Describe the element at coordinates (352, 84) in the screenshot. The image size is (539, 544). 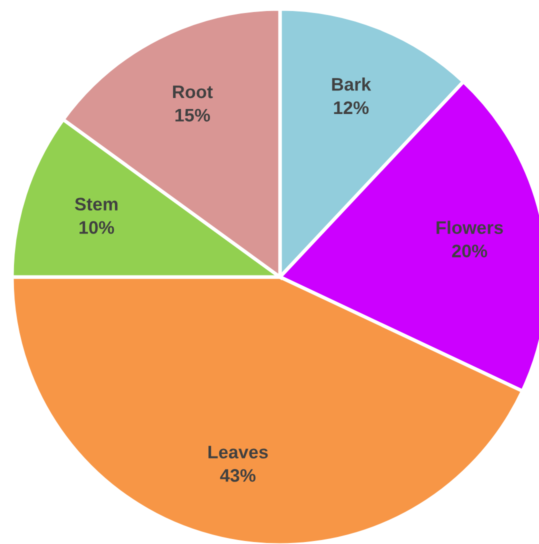
I see `slice-label: Bark` at that location.